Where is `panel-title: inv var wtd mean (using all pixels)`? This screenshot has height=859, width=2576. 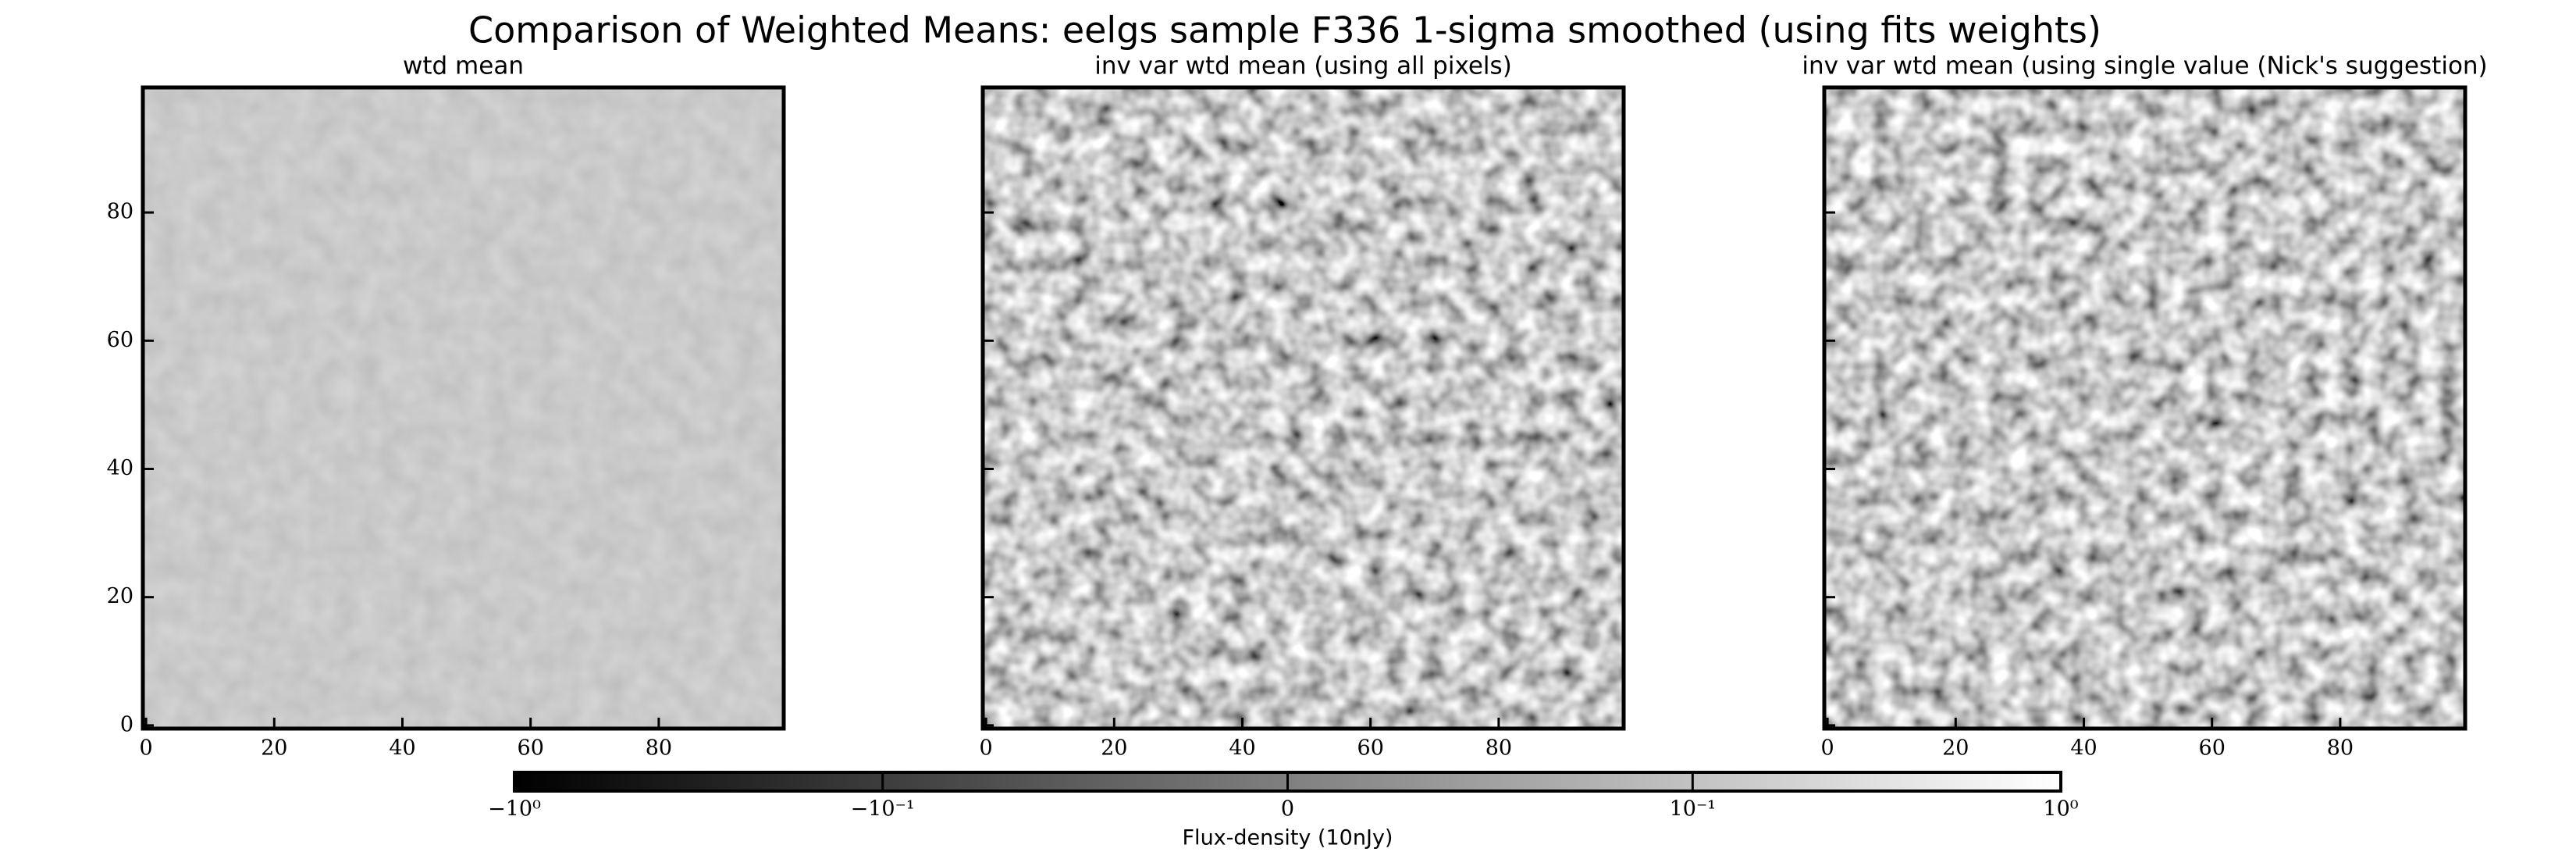 panel-title: inv var wtd mean (using all pixels) is located at coordinates (1303, 66).